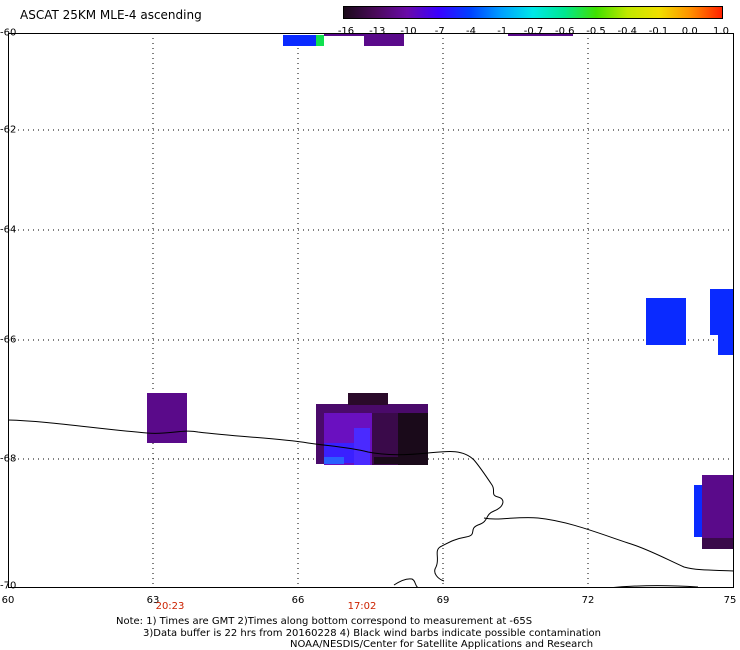 Image resolution: width=740 pixels, height=650 pixels. I want to click on swath-top-green, so click(320, 40).